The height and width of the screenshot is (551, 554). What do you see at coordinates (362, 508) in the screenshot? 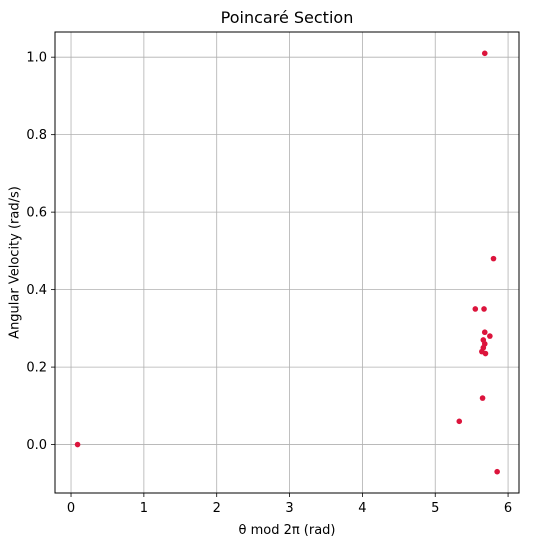
I see `x-tick-label: 4` at bounding box center [362, 508].